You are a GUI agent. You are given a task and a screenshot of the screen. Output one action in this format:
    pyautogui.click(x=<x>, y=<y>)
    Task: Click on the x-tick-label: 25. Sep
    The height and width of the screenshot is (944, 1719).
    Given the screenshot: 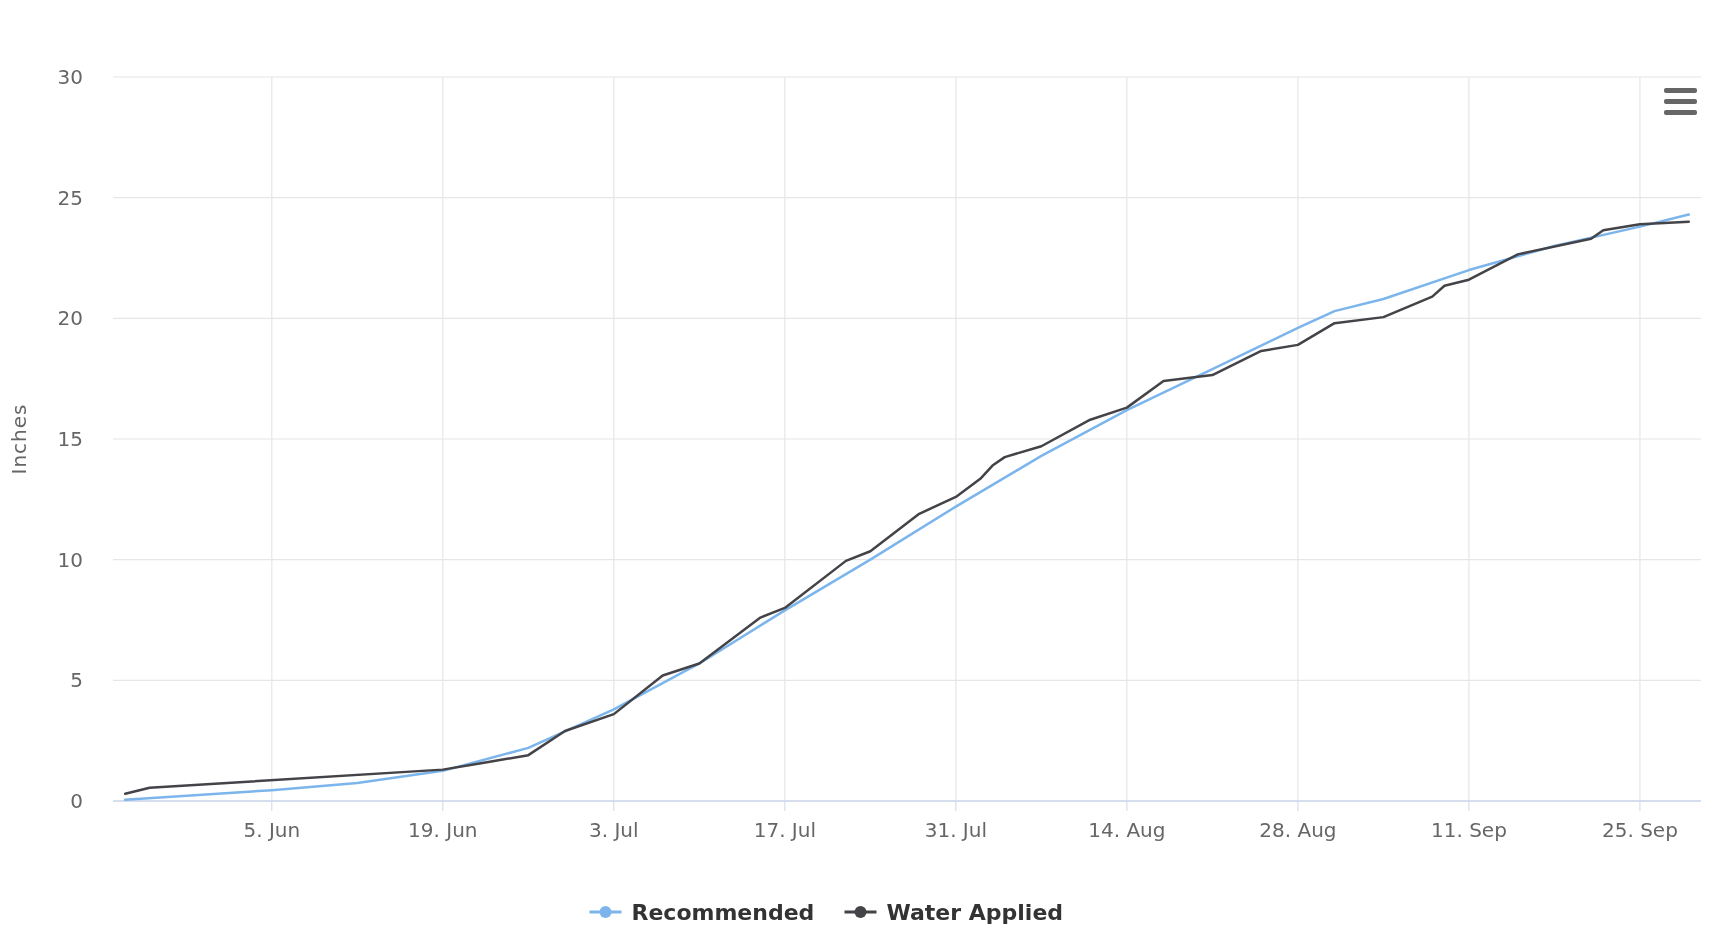 What is the action you would take?
    pyautogui.click(x=1639, y=830)
    